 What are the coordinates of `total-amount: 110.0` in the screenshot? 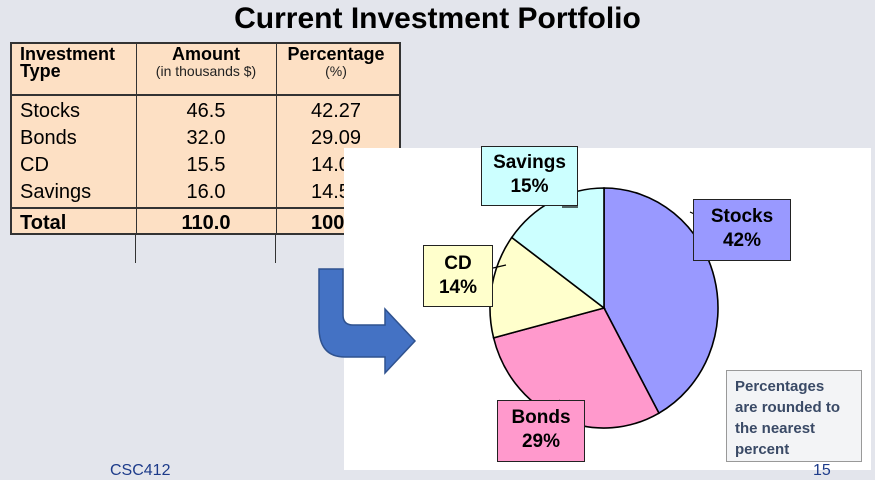 It's located at (206, 223).